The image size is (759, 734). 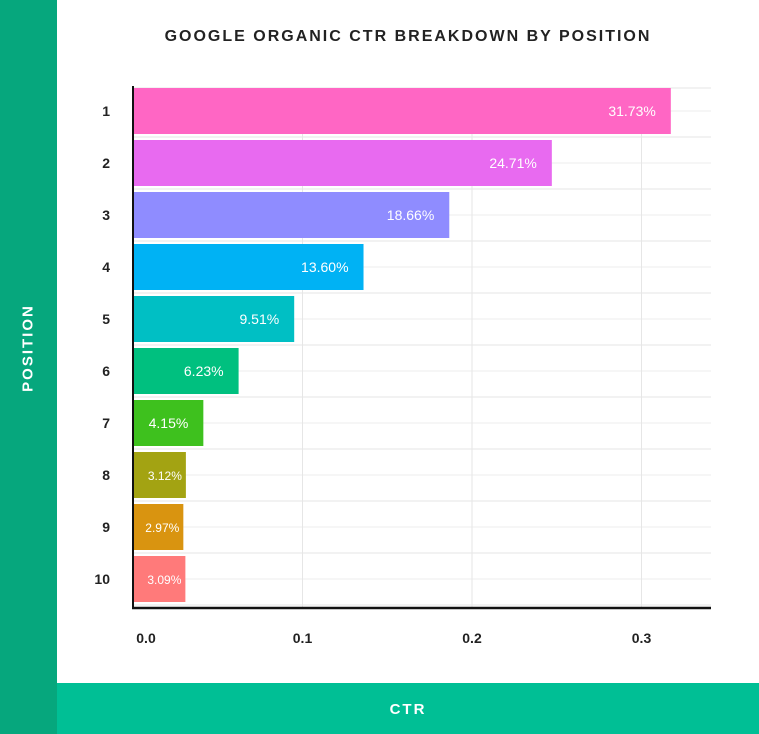 What do you see at coordinates (28, 367) in the screenshot?
I see `y-axis-band: POSITION` at bounding box center [28, 367].